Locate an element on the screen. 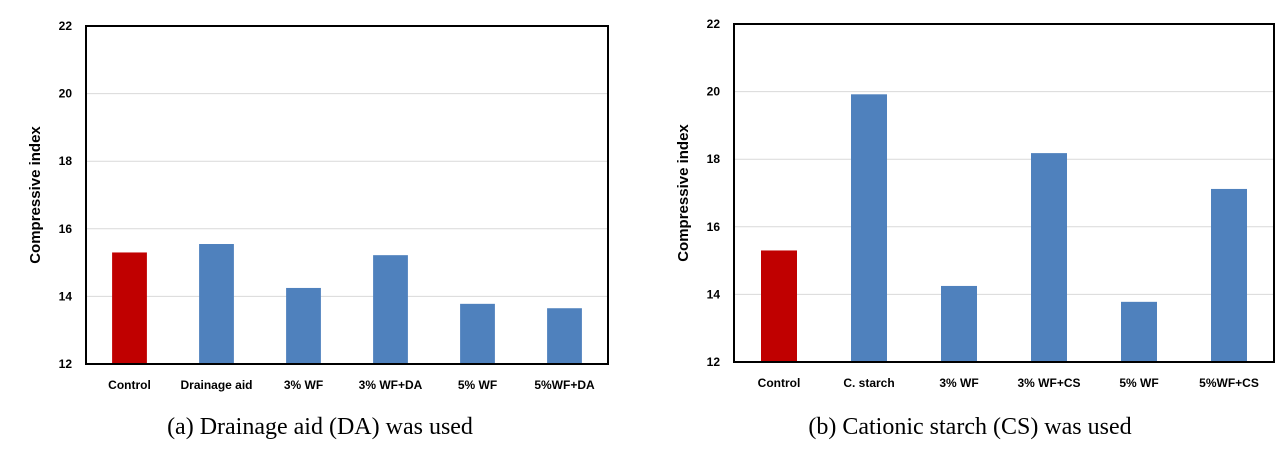 Image resolution: width=1288 pixels, height=454 pixels. bar-3-wf-cs is located at coordinates (1049, 257).